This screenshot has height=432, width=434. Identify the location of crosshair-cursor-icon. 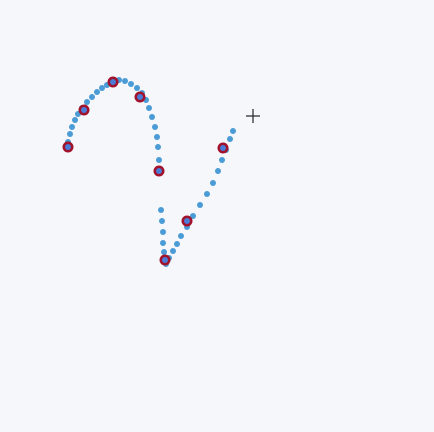
(253, 116).